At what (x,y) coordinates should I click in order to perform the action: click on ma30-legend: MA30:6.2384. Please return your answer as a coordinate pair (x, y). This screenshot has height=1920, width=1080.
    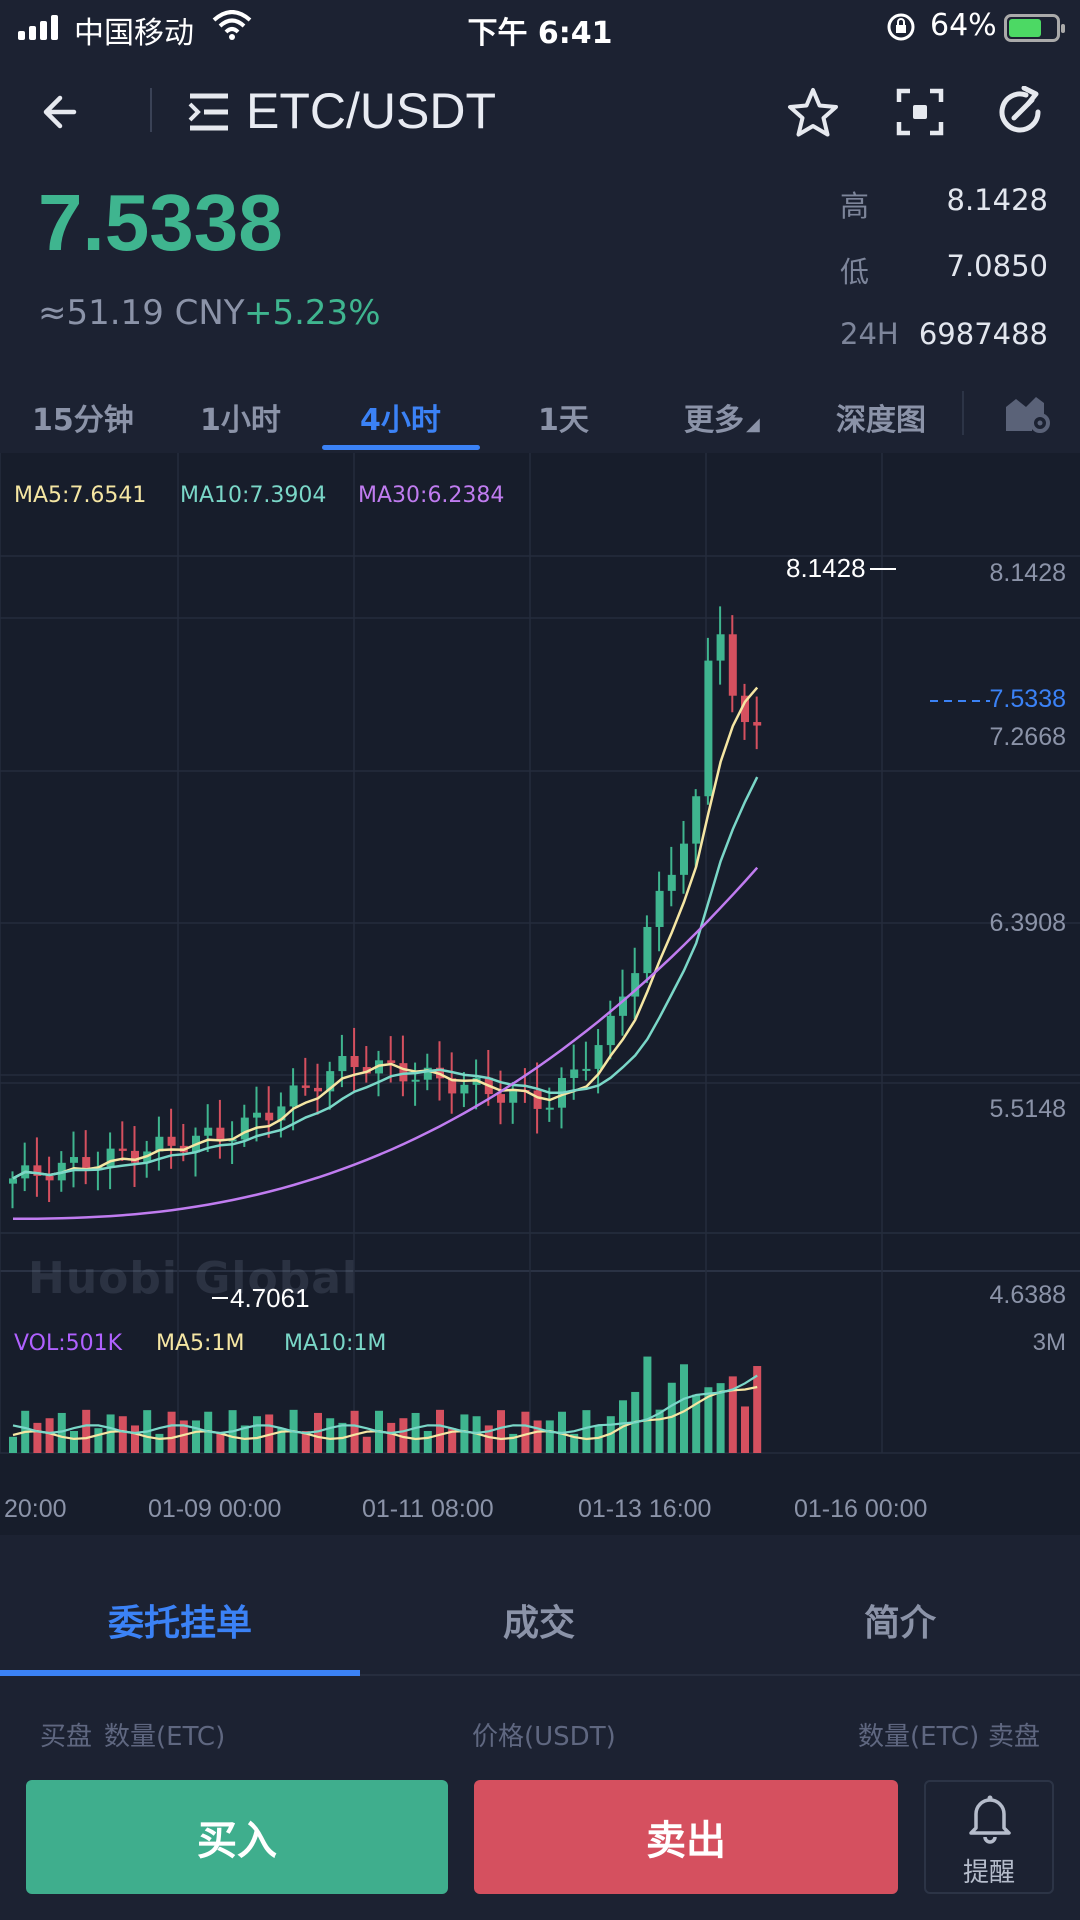
    Looking at the image, I should click on (431, 495).